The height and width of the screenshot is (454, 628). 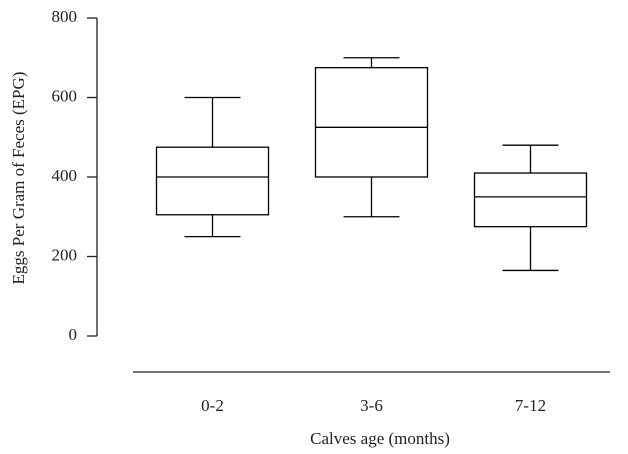 What do you see at coordinates (73, 334) in the screenshot?
I see `y-tick-label: 0` at bounding box center [73, 334].